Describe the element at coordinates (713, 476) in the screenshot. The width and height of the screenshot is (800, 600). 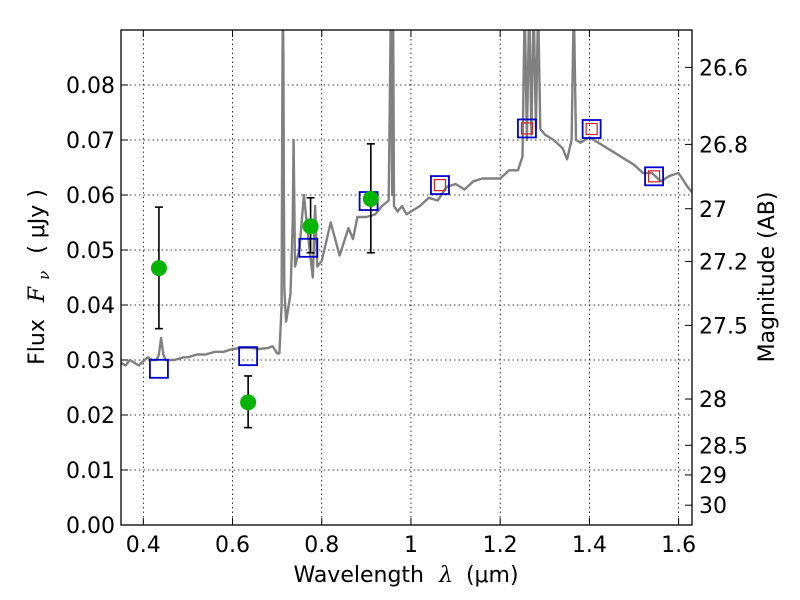
I see `mag-tick-label: 29` at that location.